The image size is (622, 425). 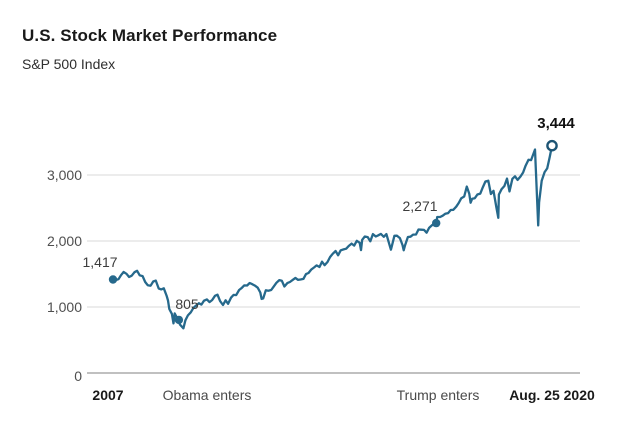 What do you see at coordinates (108, 395) in the screenshot?
I see `x-axis-label-2007: 2007` at bounding box center [108, 395].